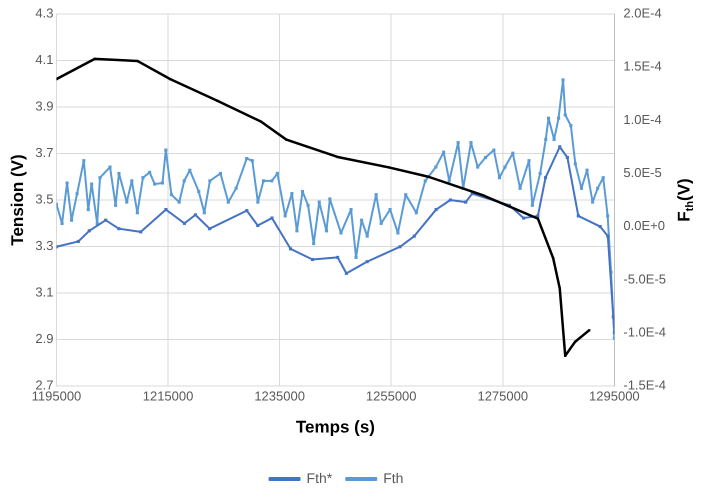  Describe the element at coordinates (279, 396) in the screenshot. I see `x-tick-label: 1235000` at that location.